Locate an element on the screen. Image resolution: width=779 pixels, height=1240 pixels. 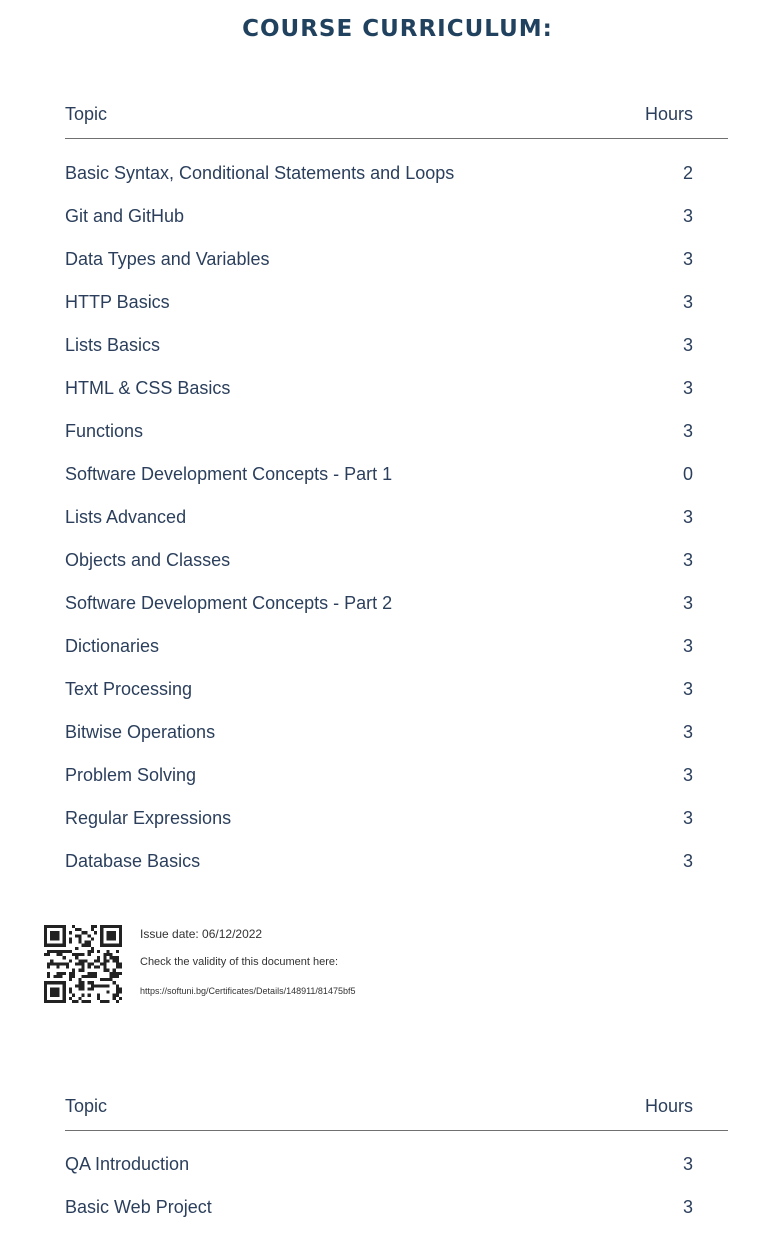
table-row: Functions 3 is located at coordinates (396, 442).